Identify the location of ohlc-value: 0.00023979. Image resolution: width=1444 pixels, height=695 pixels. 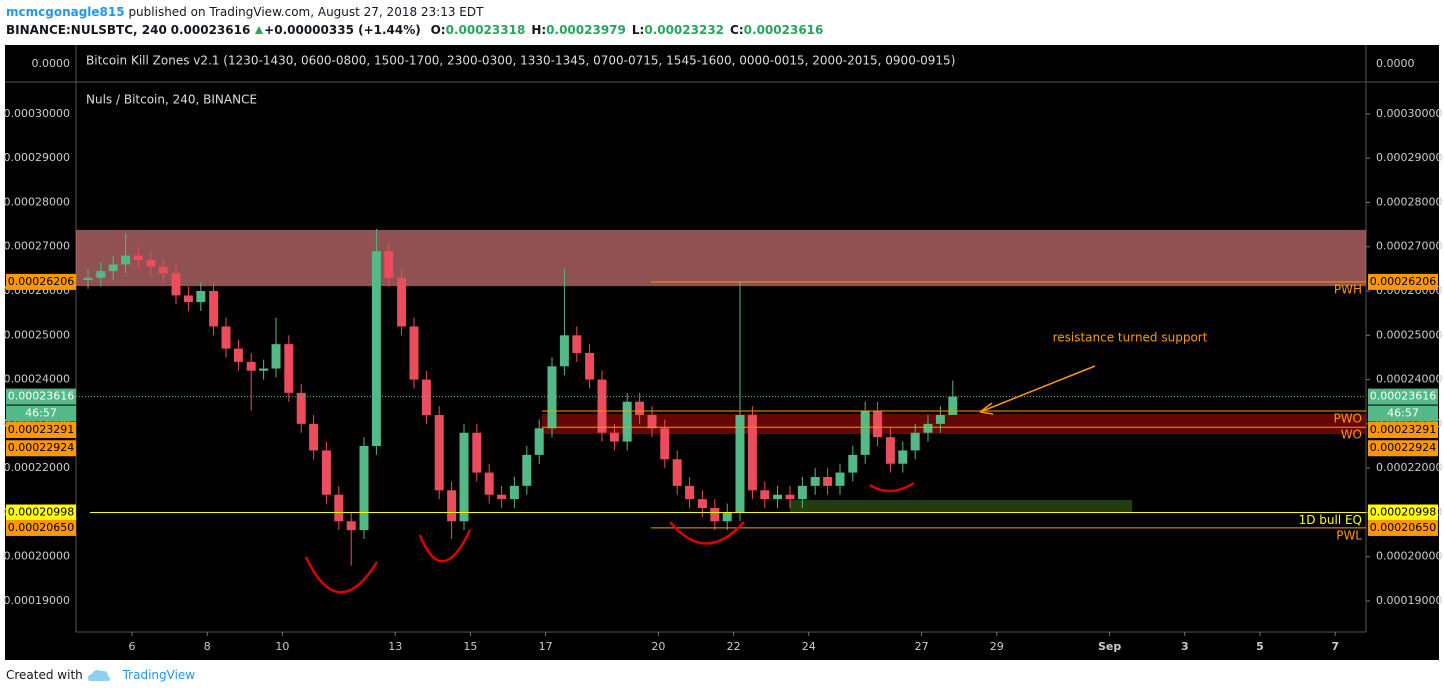
(586, 30).